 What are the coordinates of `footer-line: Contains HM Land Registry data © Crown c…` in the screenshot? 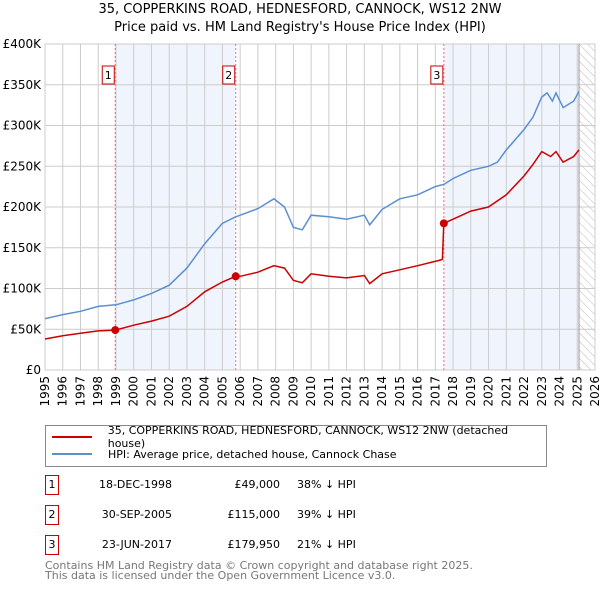 It's located at (259, 565).